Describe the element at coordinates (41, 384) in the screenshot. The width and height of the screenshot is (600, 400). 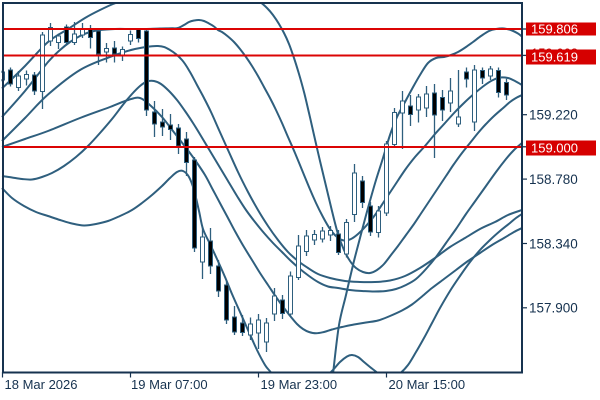
I see `svg-text: 18 Mar 2026` at that location.